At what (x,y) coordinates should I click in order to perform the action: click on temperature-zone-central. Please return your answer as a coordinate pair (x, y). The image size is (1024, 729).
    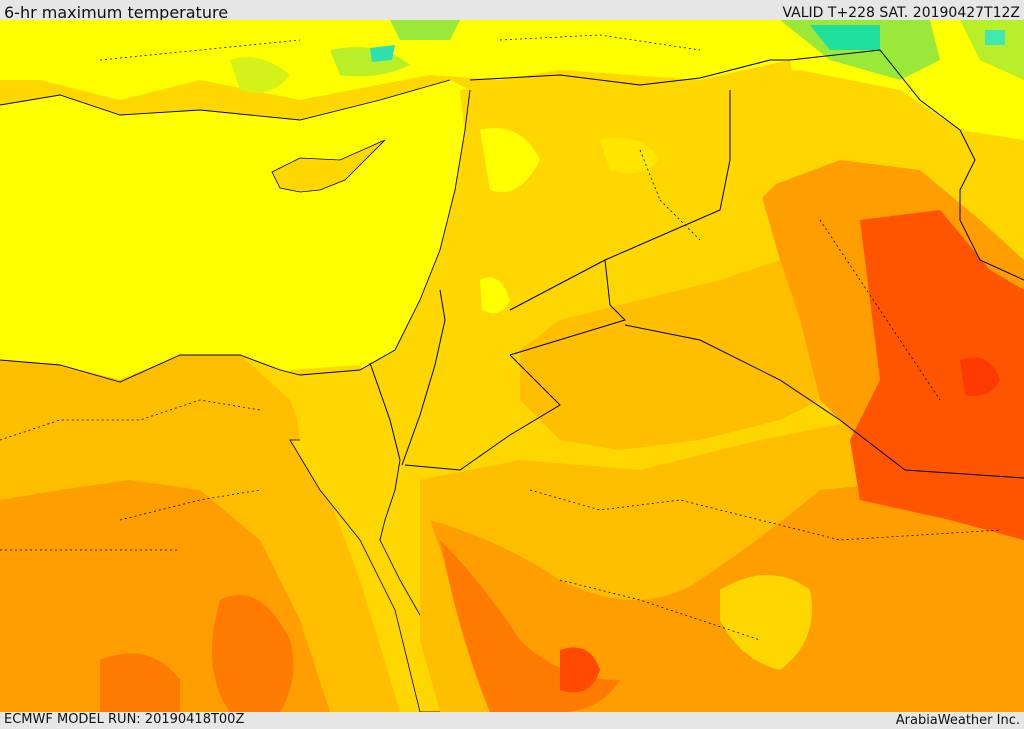
    Looking at the image, I should click on (670, 355).